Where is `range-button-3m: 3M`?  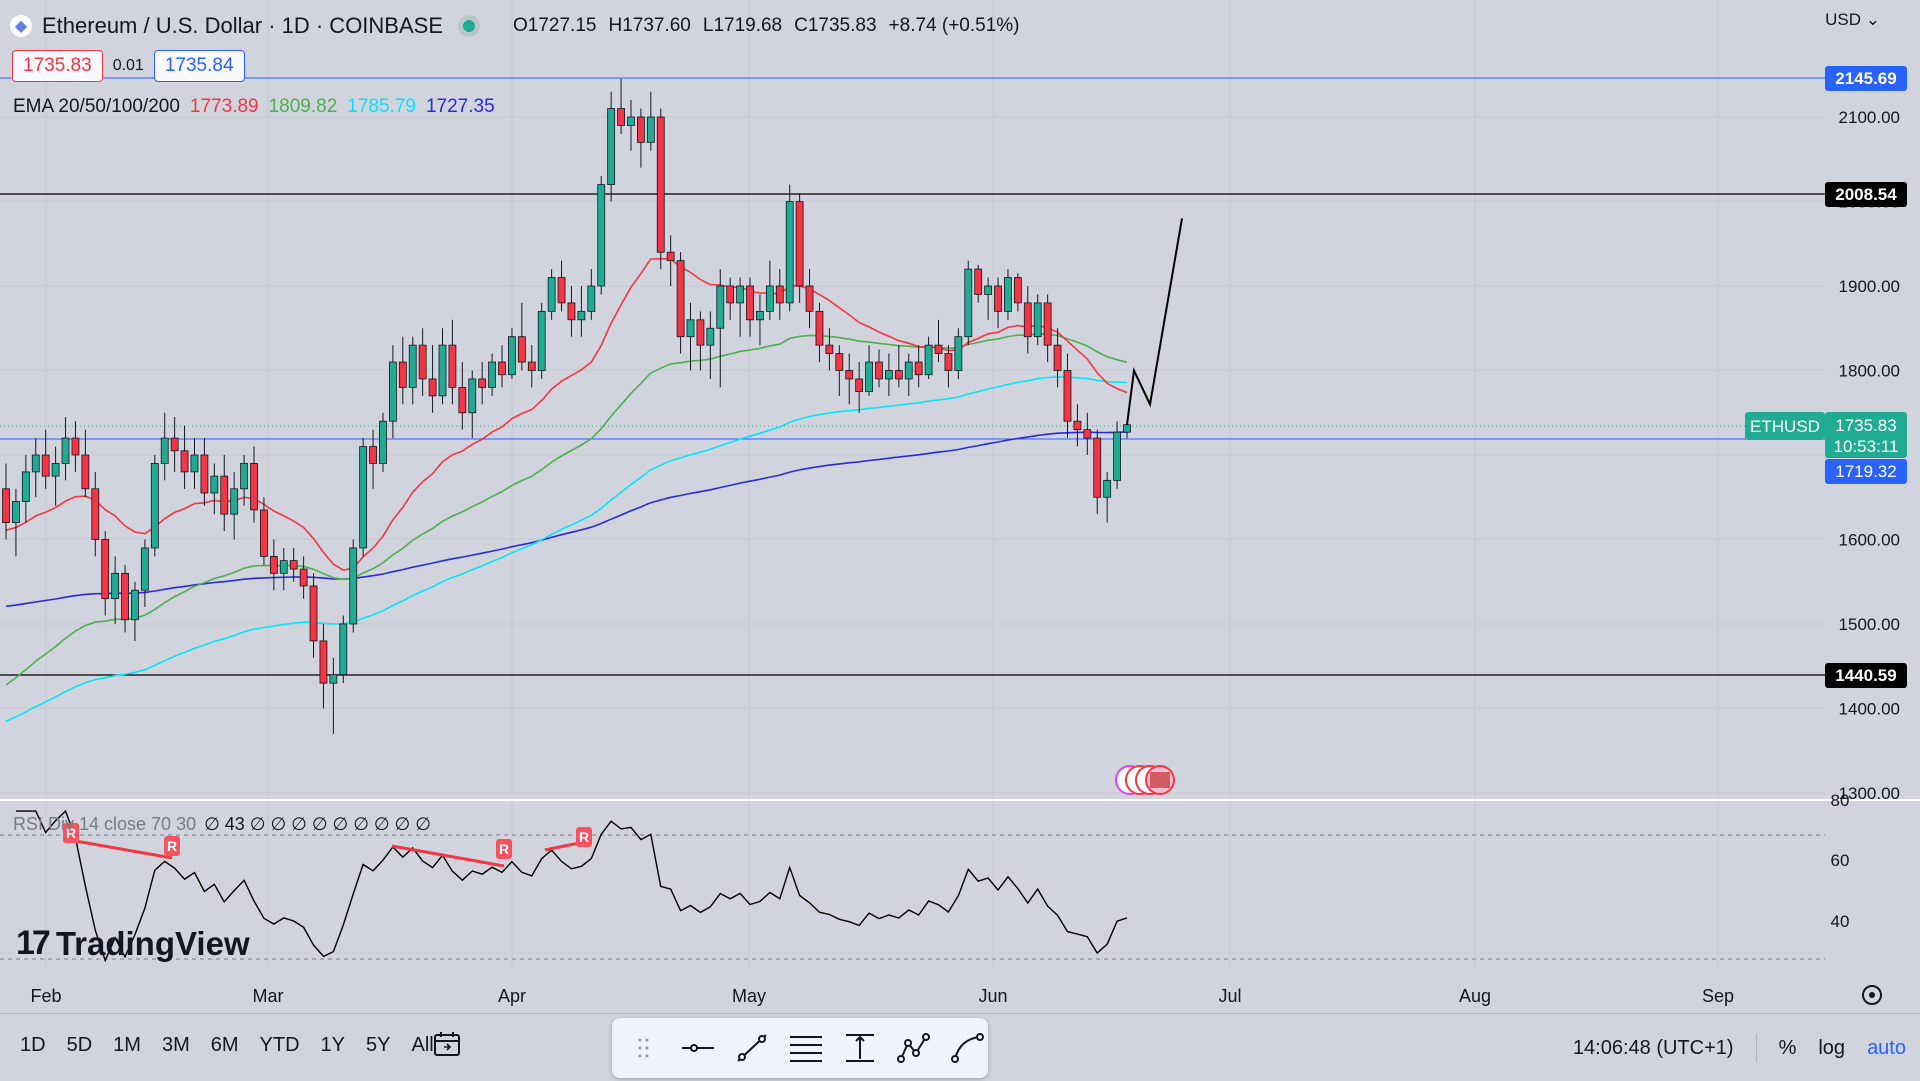
range-button-3m: 3M is located at coordinates (175, 1045).